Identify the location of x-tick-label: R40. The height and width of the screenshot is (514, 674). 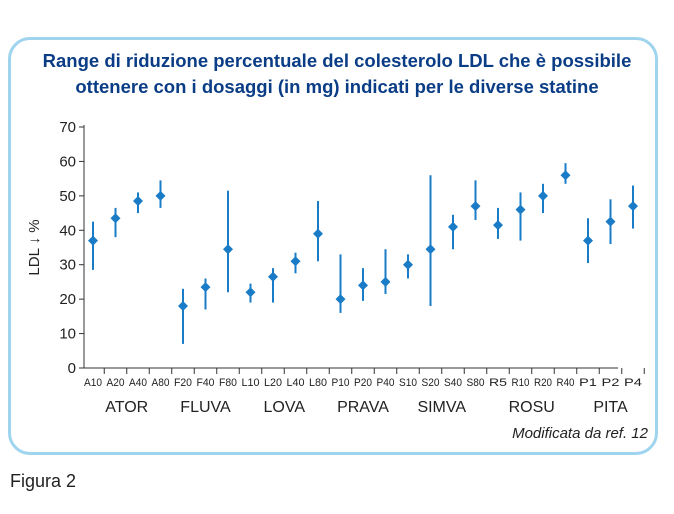
(566, 383).